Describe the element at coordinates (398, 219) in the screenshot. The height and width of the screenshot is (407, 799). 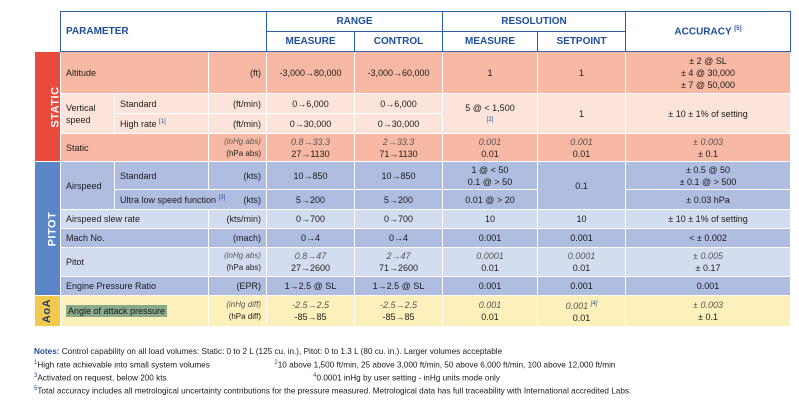
I see `slew-control: 0→700` at that location.